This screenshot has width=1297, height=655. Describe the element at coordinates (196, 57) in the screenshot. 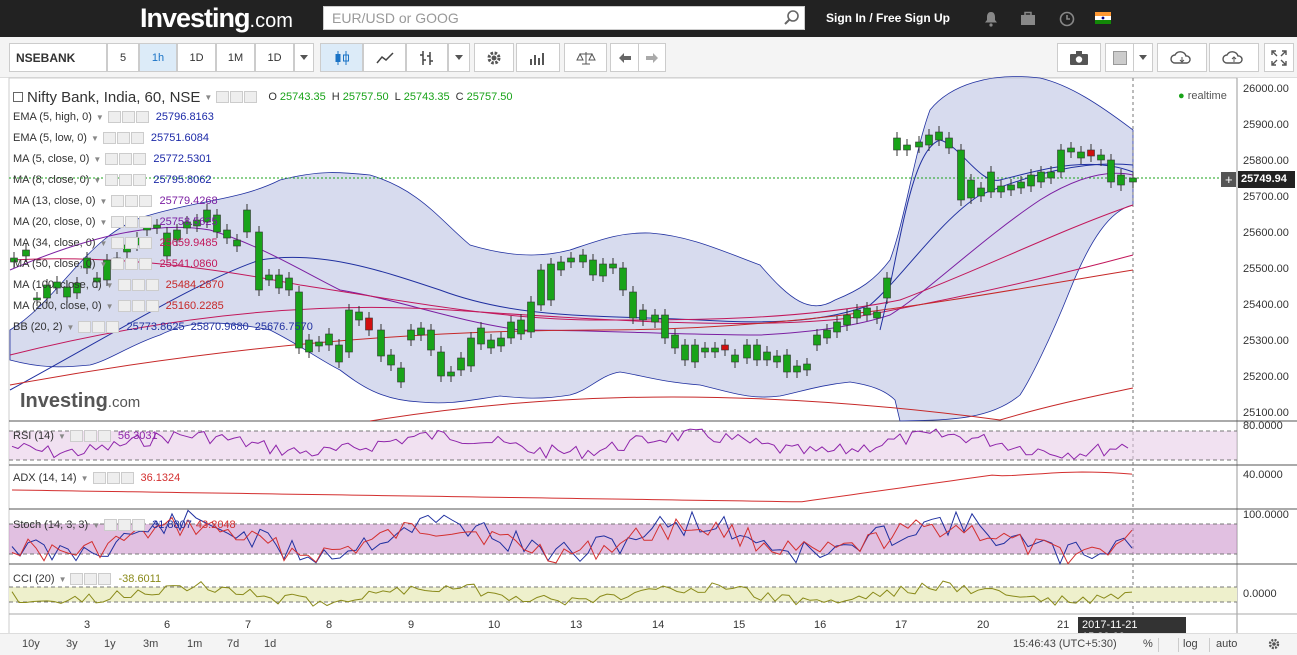

I see `interval-1d: 1D` at that location.